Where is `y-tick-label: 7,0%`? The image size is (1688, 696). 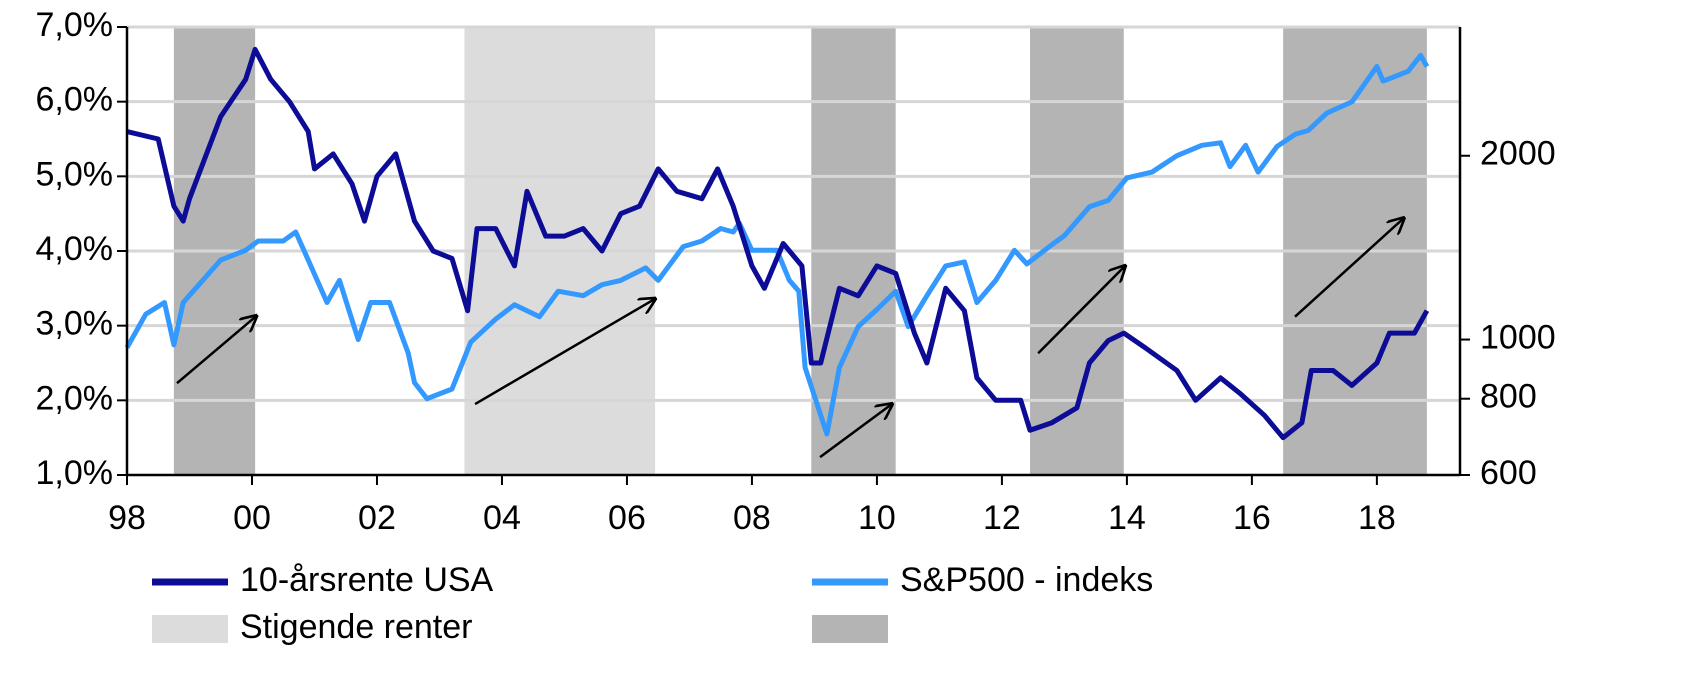
y-tick-label: 7,0% is located at coordinates (75, 25).